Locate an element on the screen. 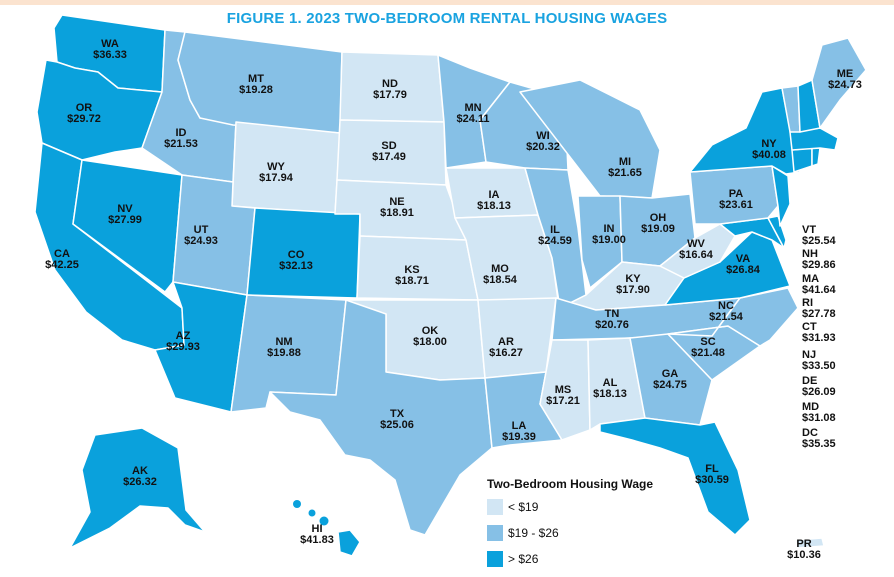 Image resolution: width=894 pixels, height=577 pixels. state-abbr: CA is located at coordinates (62, 254).